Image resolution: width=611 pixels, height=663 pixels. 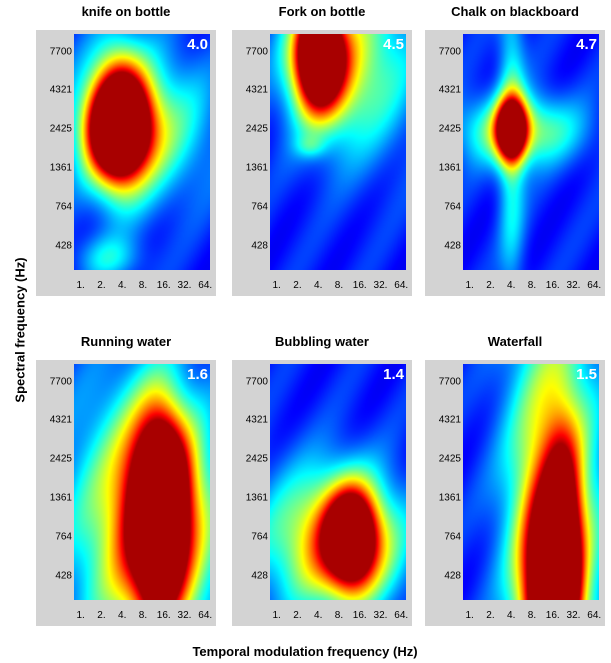 What do you see at coordinates (197, 374) in the screenshot?
I see `score-label: 1.6` at bounding box center [197, 374].